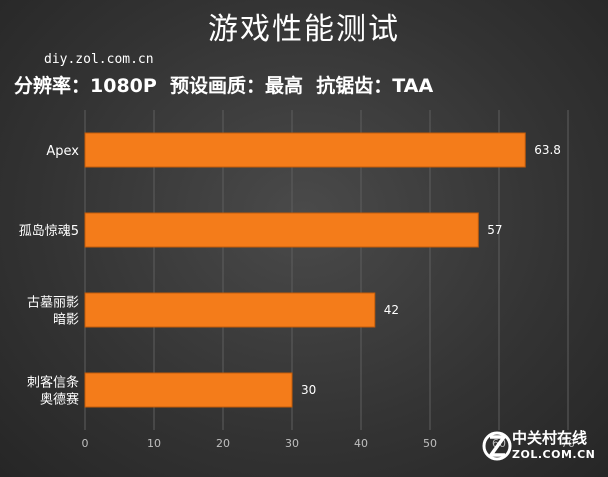 The height and width of the screenshot is (477, 608). What do you see at coordinates (497, 446) in the screenshot?
I see `zol-logo-icon` at bounding box center [497, 446].